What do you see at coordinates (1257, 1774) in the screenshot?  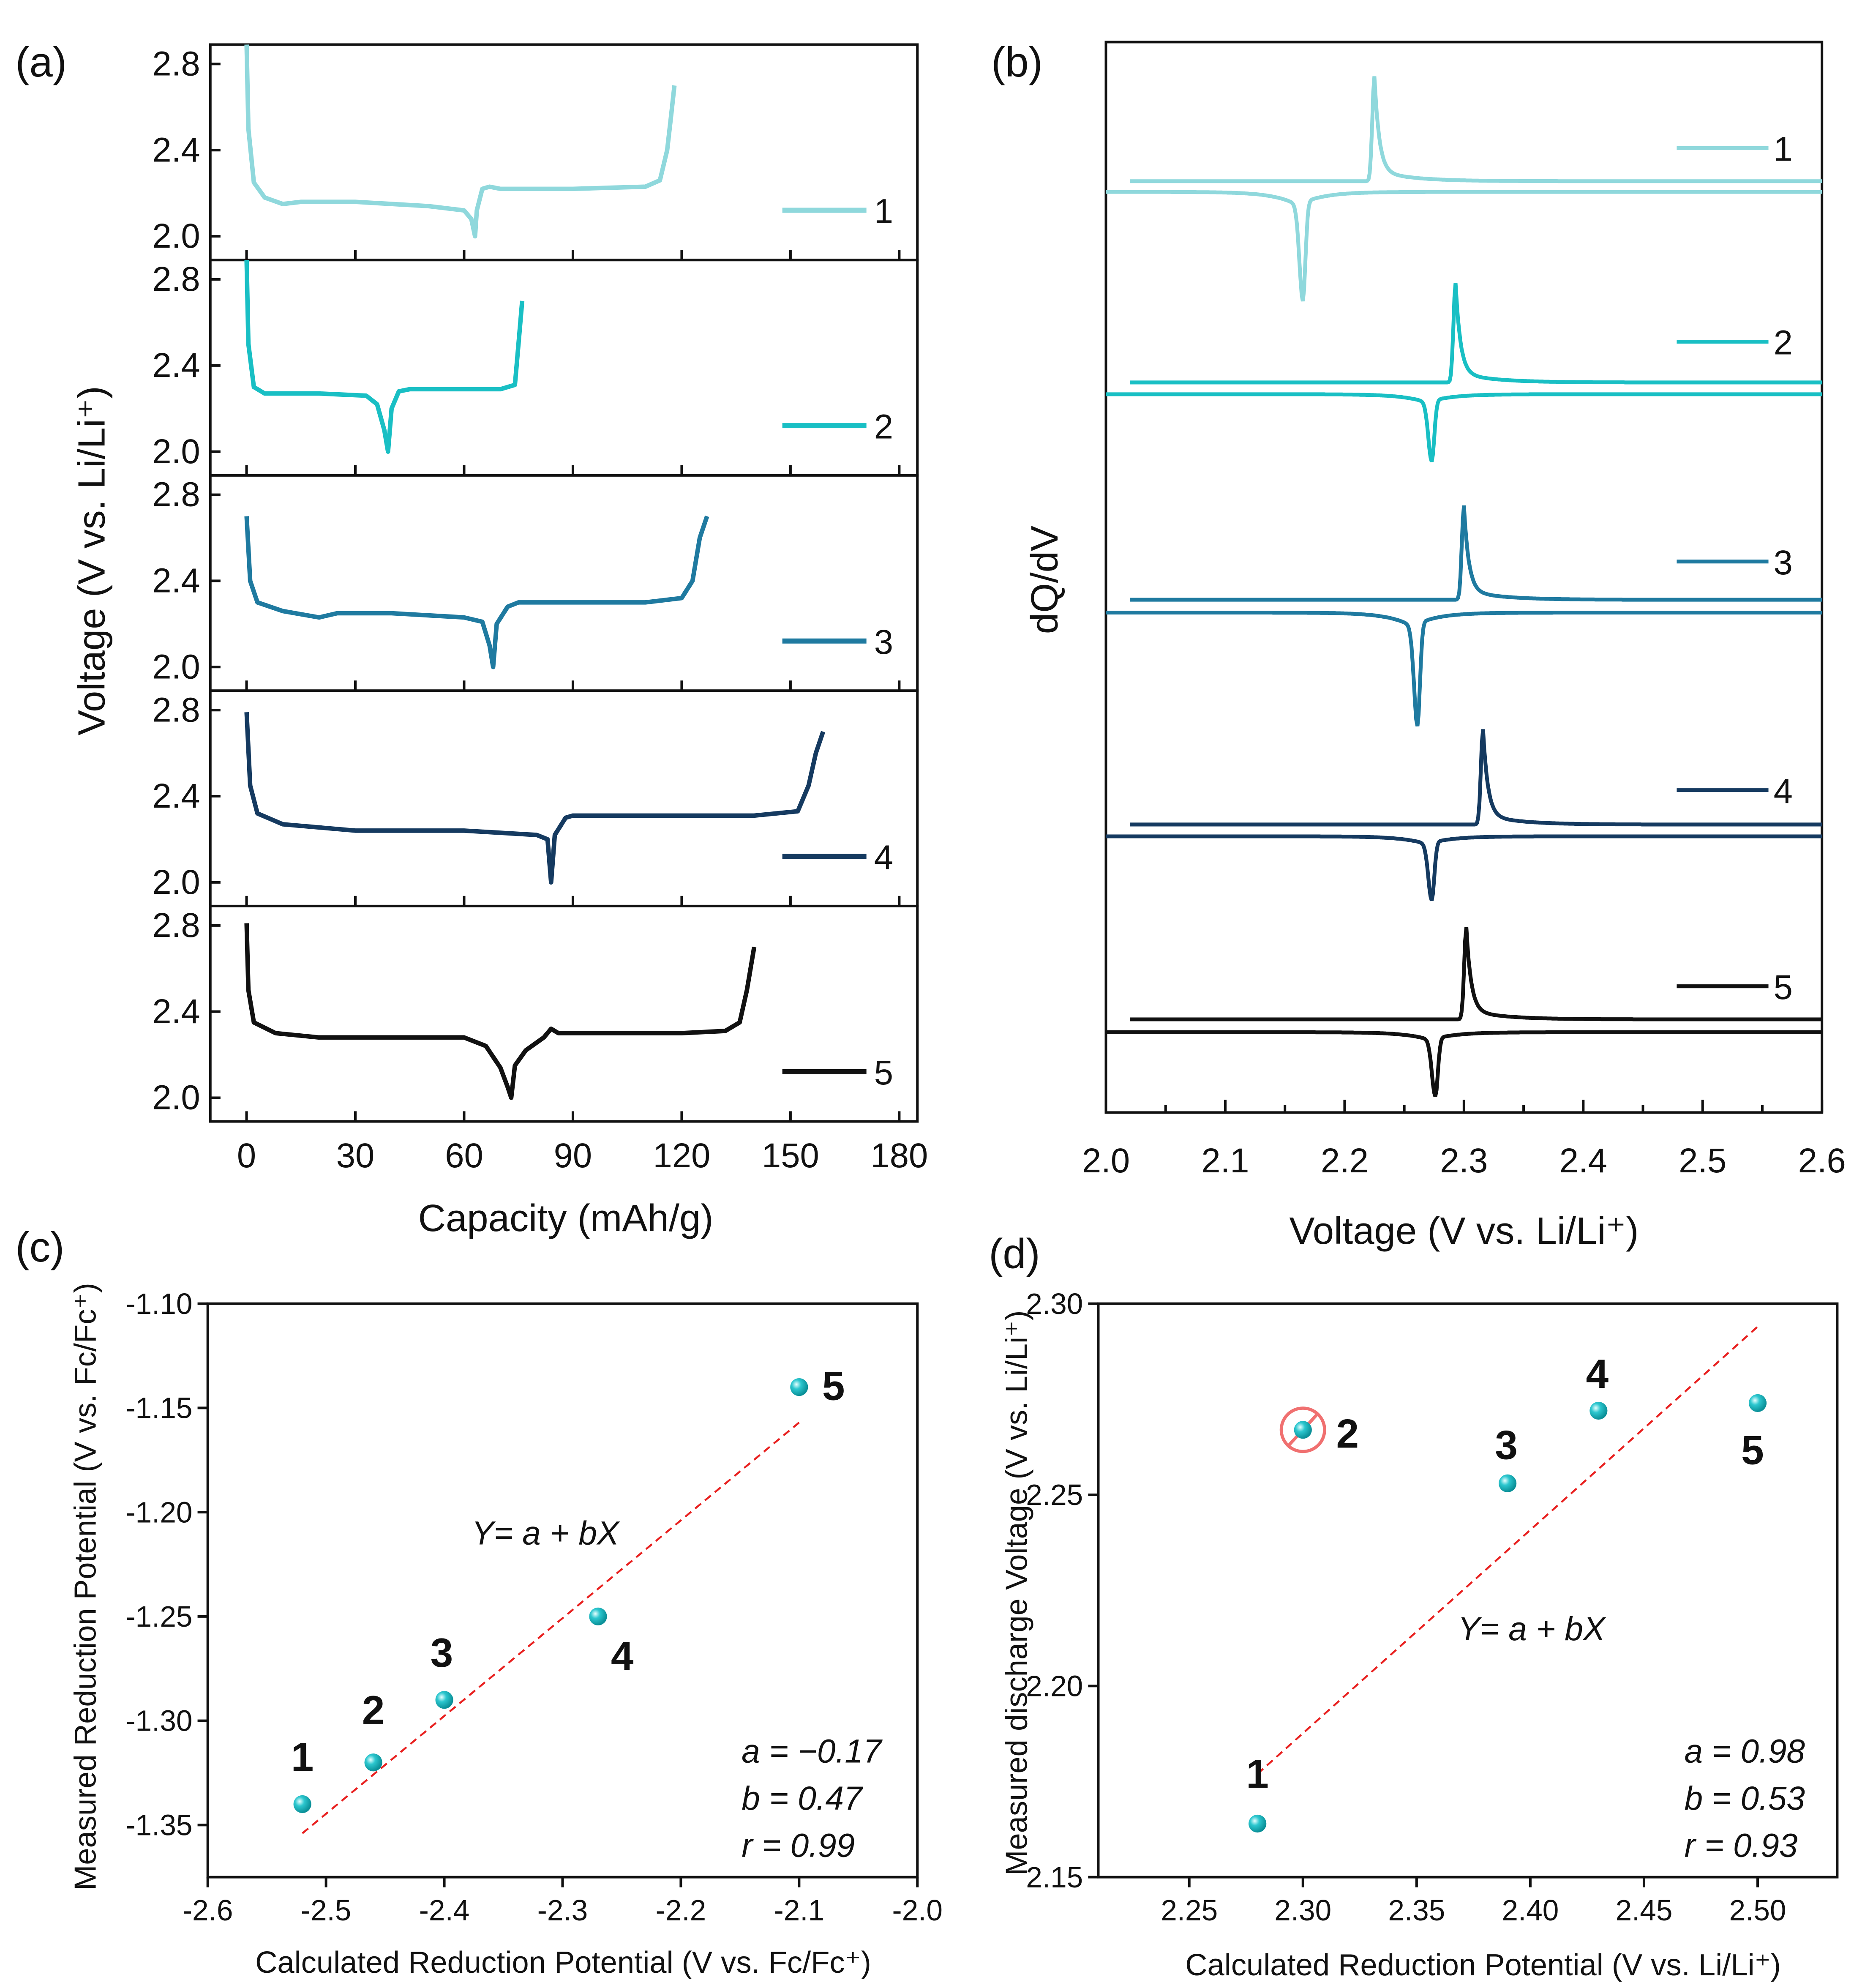 I see `d-point-label-1: 1` at bounding box center [1257, 1774].